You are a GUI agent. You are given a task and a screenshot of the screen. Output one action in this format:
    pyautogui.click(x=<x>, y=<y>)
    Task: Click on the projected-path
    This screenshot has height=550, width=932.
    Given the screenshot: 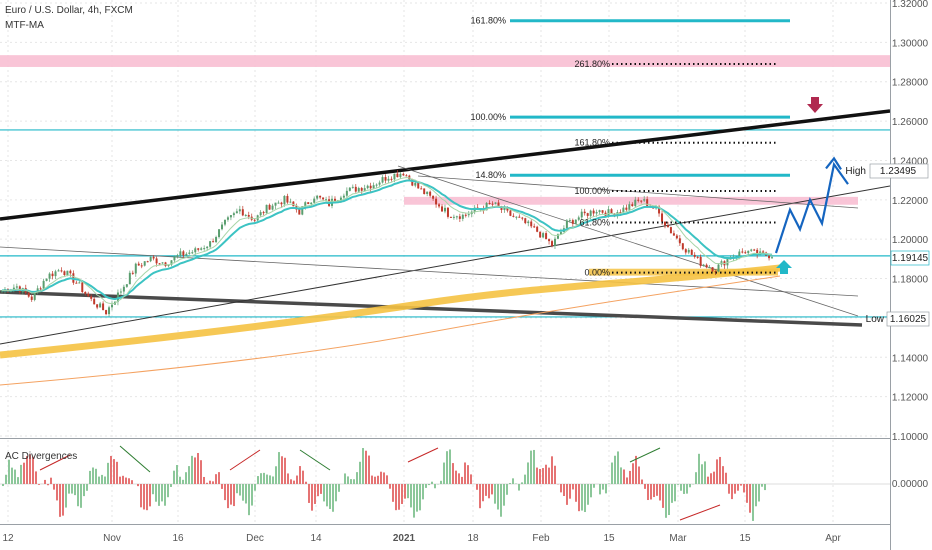 What is the action you would take?
    pyautogui.click(x=811, y=185)
    